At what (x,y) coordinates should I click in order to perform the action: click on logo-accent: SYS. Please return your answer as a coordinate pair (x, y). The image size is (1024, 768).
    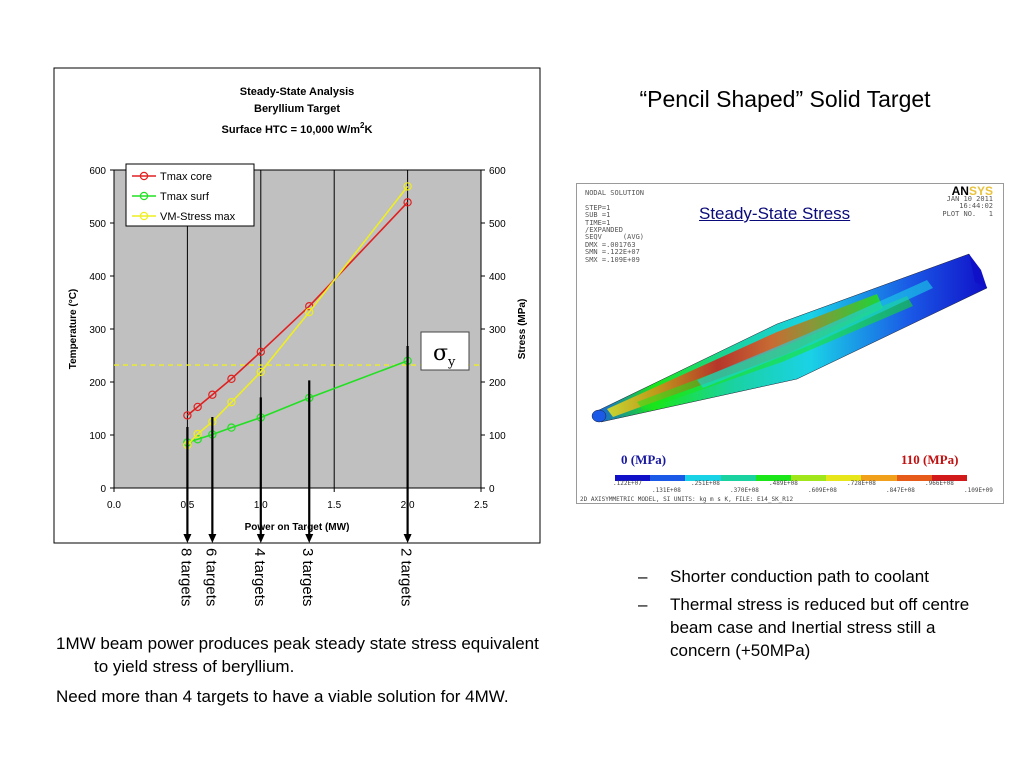
    Looking at the image, I should click on (980, 191).